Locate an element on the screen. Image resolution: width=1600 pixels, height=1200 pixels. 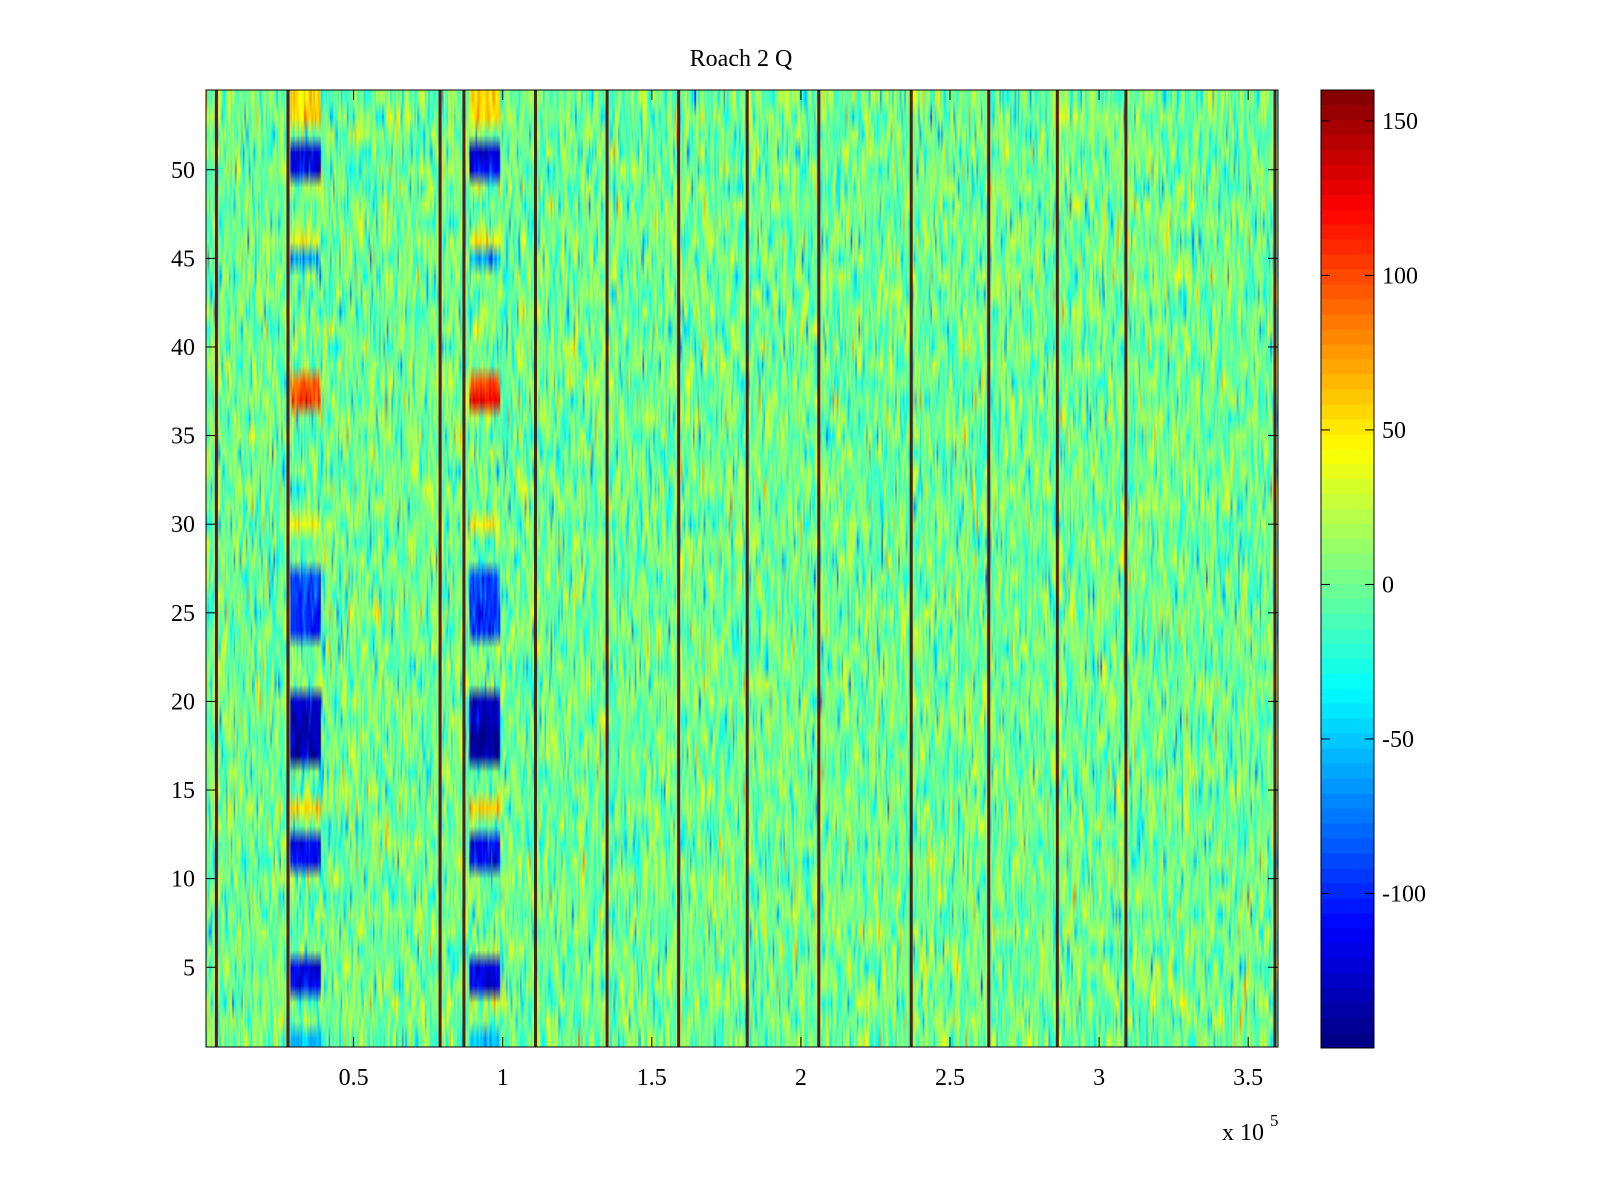
colorbar-tick-label-2: 100 is located at coordinates (1400, 276).